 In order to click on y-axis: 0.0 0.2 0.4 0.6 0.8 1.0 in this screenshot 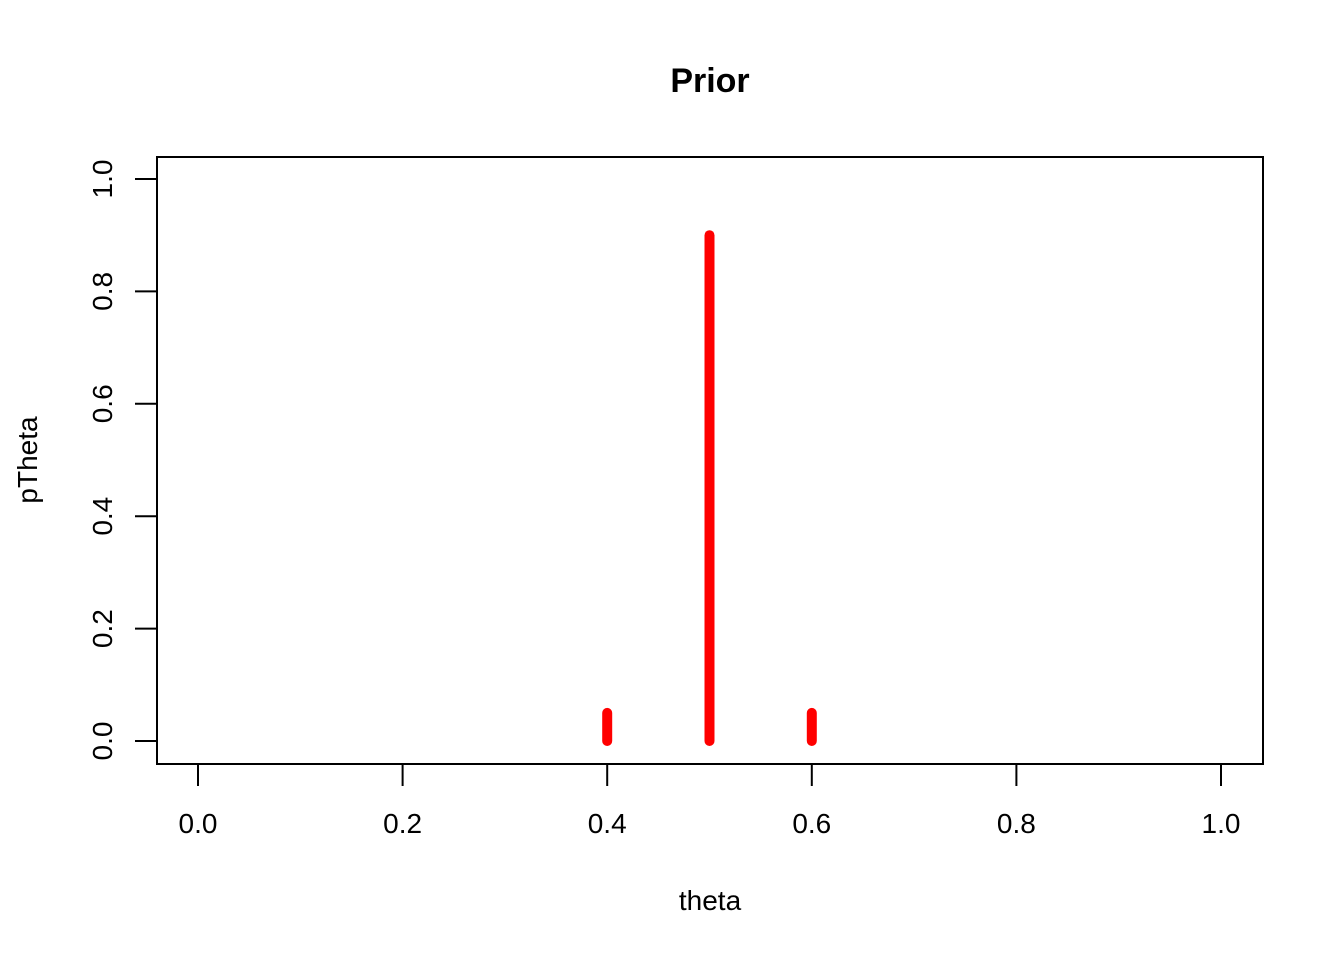, I will do `click(122, 460)`.